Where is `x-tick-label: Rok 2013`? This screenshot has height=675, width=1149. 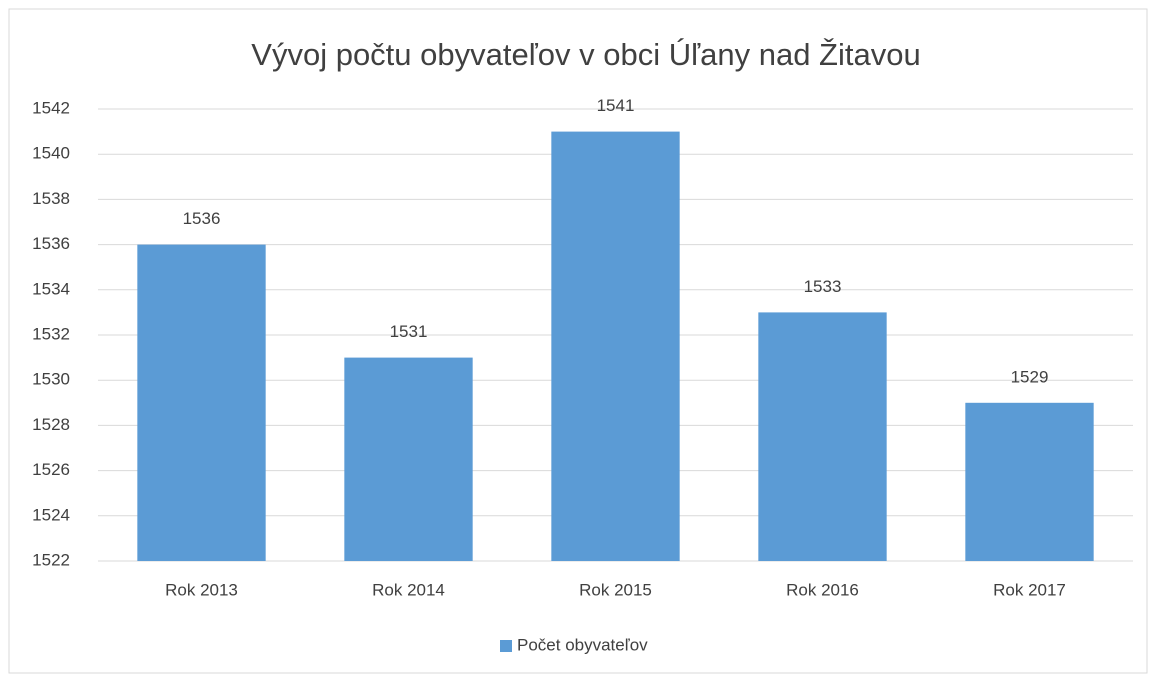 x-tick-label: Rok 2013 is located at coordinates (201, 589).